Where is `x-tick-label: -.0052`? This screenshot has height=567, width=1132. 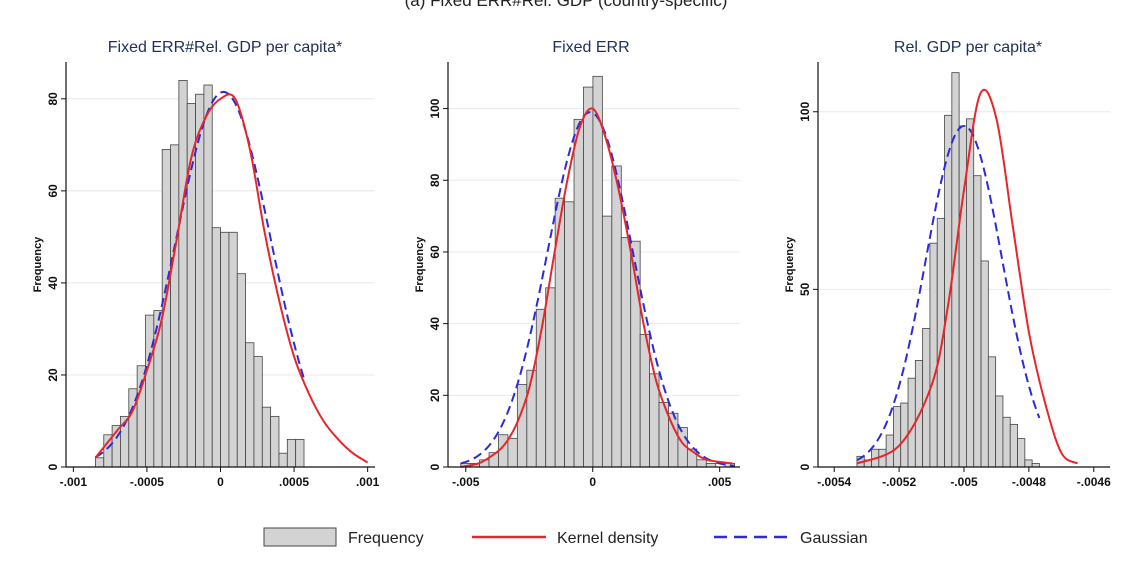
x-tick-label: -.0052 is located at coordinates (899, 482).